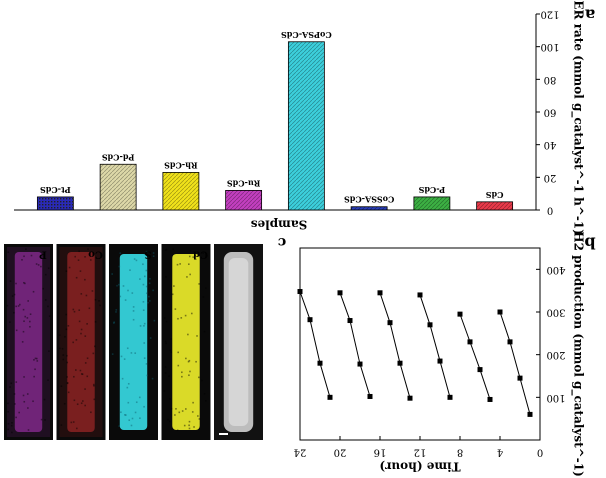 Image resolution: width=606 pixels, height=478 pixels. What do you see at coordinates (578, 117) in the screenshot?
I see `y-axis-label: HER rate (mmol g_catalyst^-1 h^-1)` at bounding box center [578, 117].